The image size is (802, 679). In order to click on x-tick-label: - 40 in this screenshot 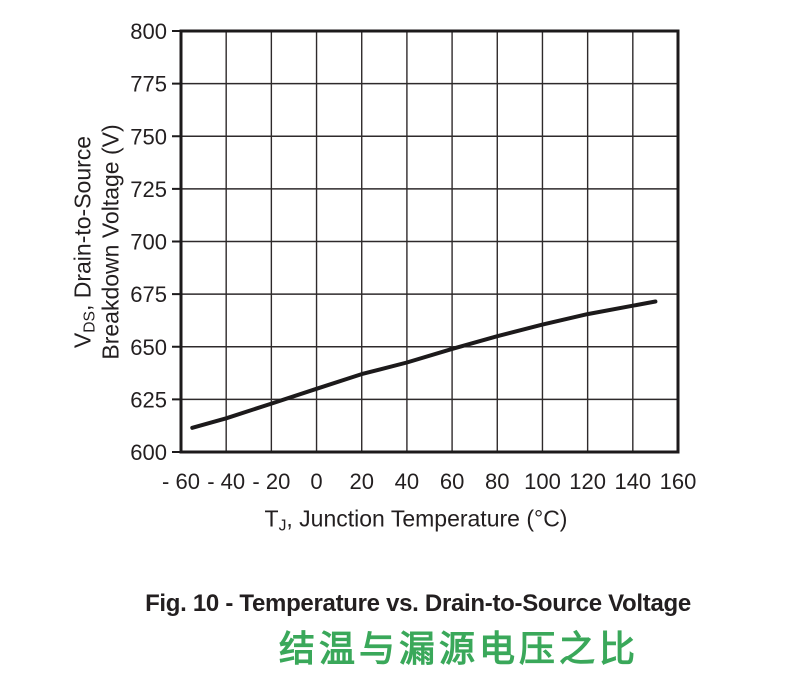, I will do `click(226, 481)`.